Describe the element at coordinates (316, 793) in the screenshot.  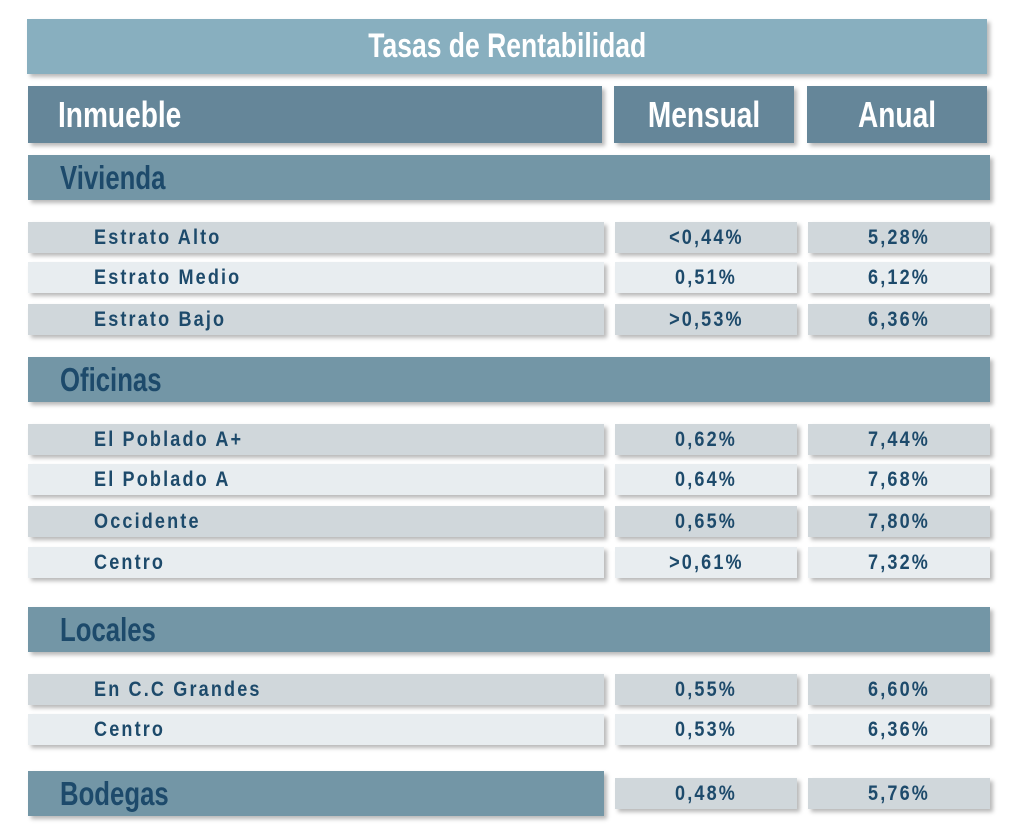
I see `section-bodegas: Bodegas` at that location.